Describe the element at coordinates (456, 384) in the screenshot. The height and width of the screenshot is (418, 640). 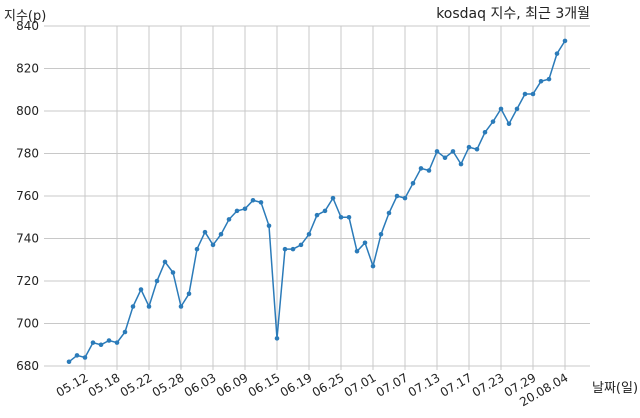
I see `x-tick-label: 07.17` at that location.